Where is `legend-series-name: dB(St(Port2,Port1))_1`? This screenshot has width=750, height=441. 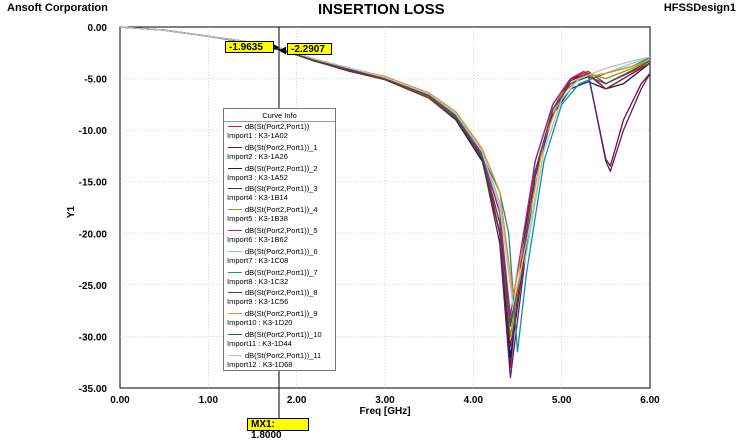 legend-series-name: dB(St(Port2,Port1))_1 is located at coordinates (281, 147).